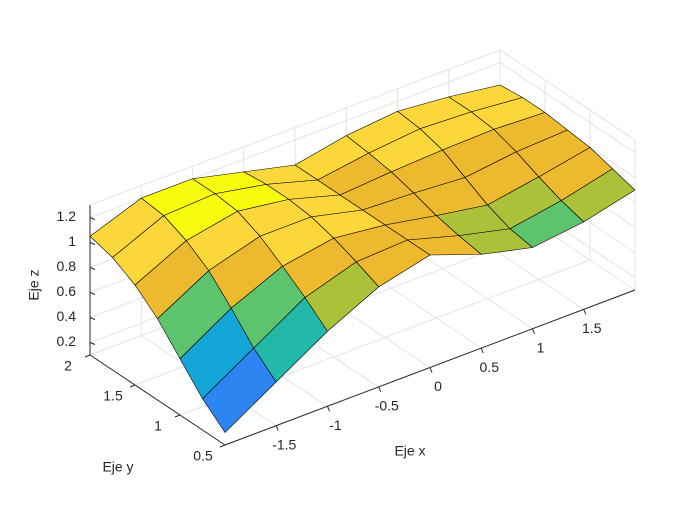 This screenshot has height=525, width=700. Describe the element at coordinates (541, 347) in the screenshot. I see `x-tick-label: 1` at that location.